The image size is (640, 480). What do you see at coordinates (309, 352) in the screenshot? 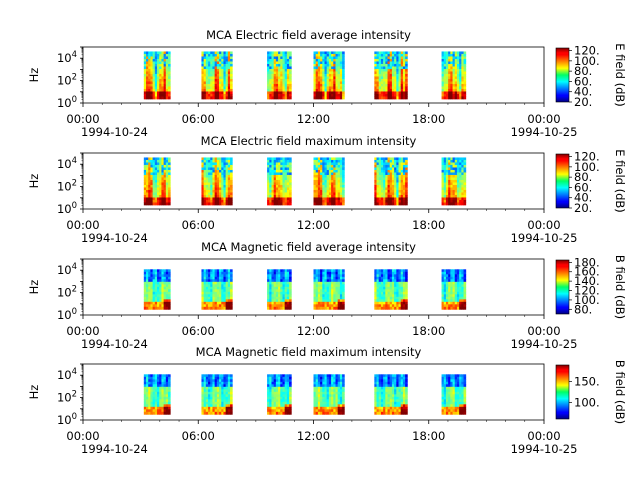
I see `panel-title: MCA Magnetic field maximum intensity` at bounding box center [309, 352].